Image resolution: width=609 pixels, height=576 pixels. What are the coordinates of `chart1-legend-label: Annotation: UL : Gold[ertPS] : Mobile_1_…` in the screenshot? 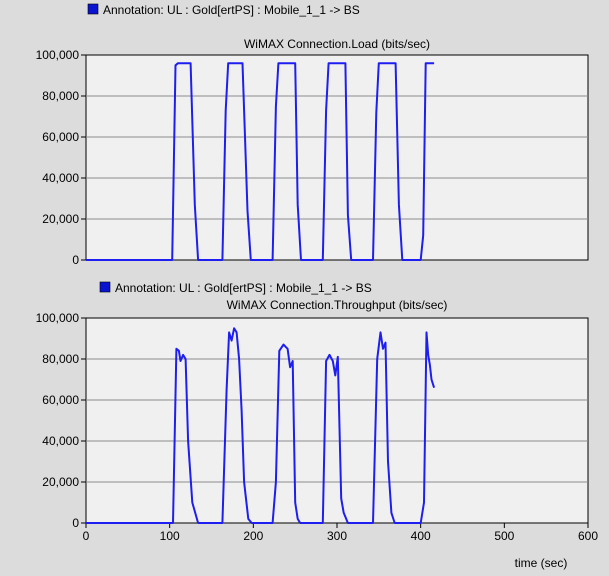 It's located at (231, 10).